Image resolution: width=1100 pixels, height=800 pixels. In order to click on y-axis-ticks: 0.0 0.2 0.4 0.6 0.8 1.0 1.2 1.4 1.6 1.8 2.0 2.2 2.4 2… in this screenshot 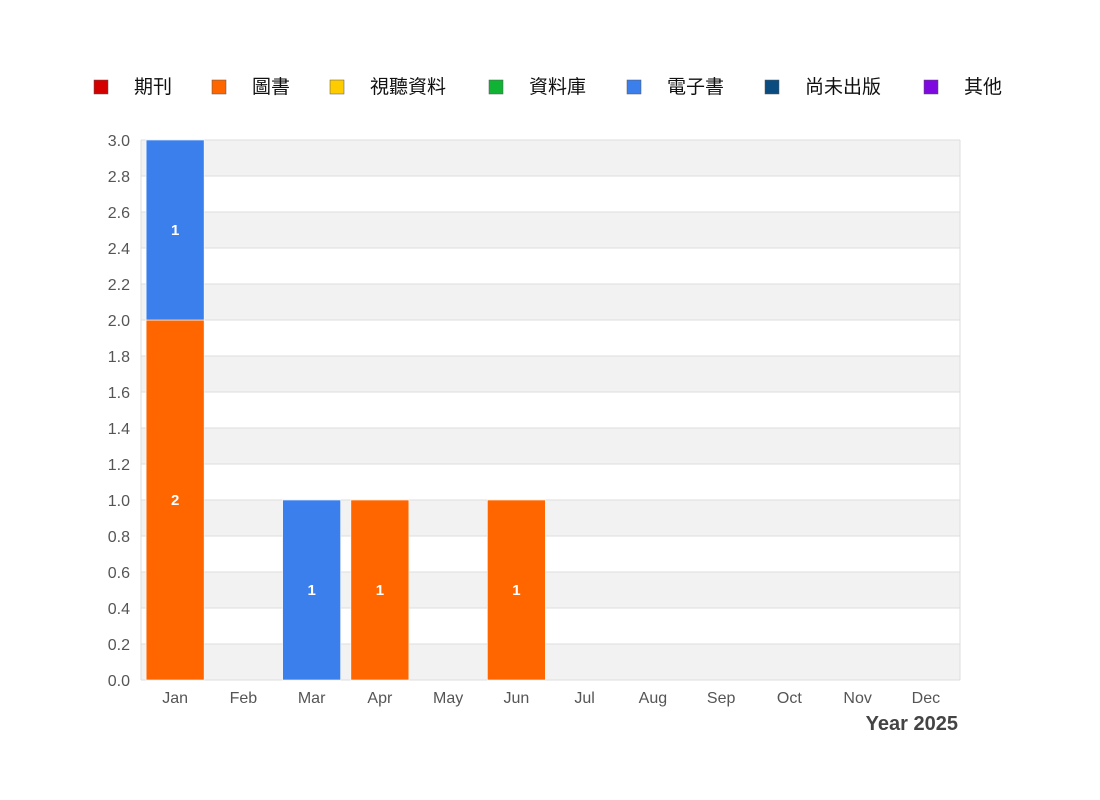, I will do `click(119, 411)`.